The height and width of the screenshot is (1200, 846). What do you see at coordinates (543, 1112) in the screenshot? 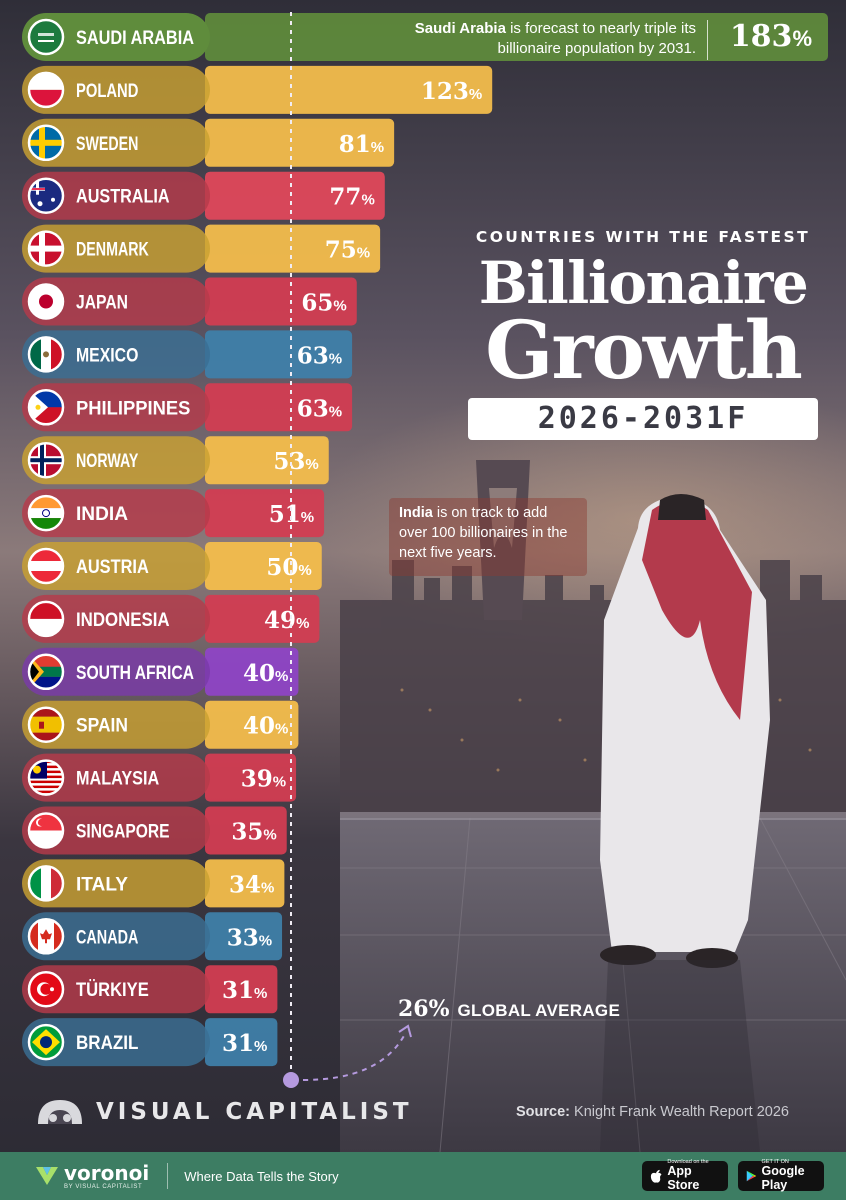
I see `source-label: Source:` at bounding box center [543, 1112].